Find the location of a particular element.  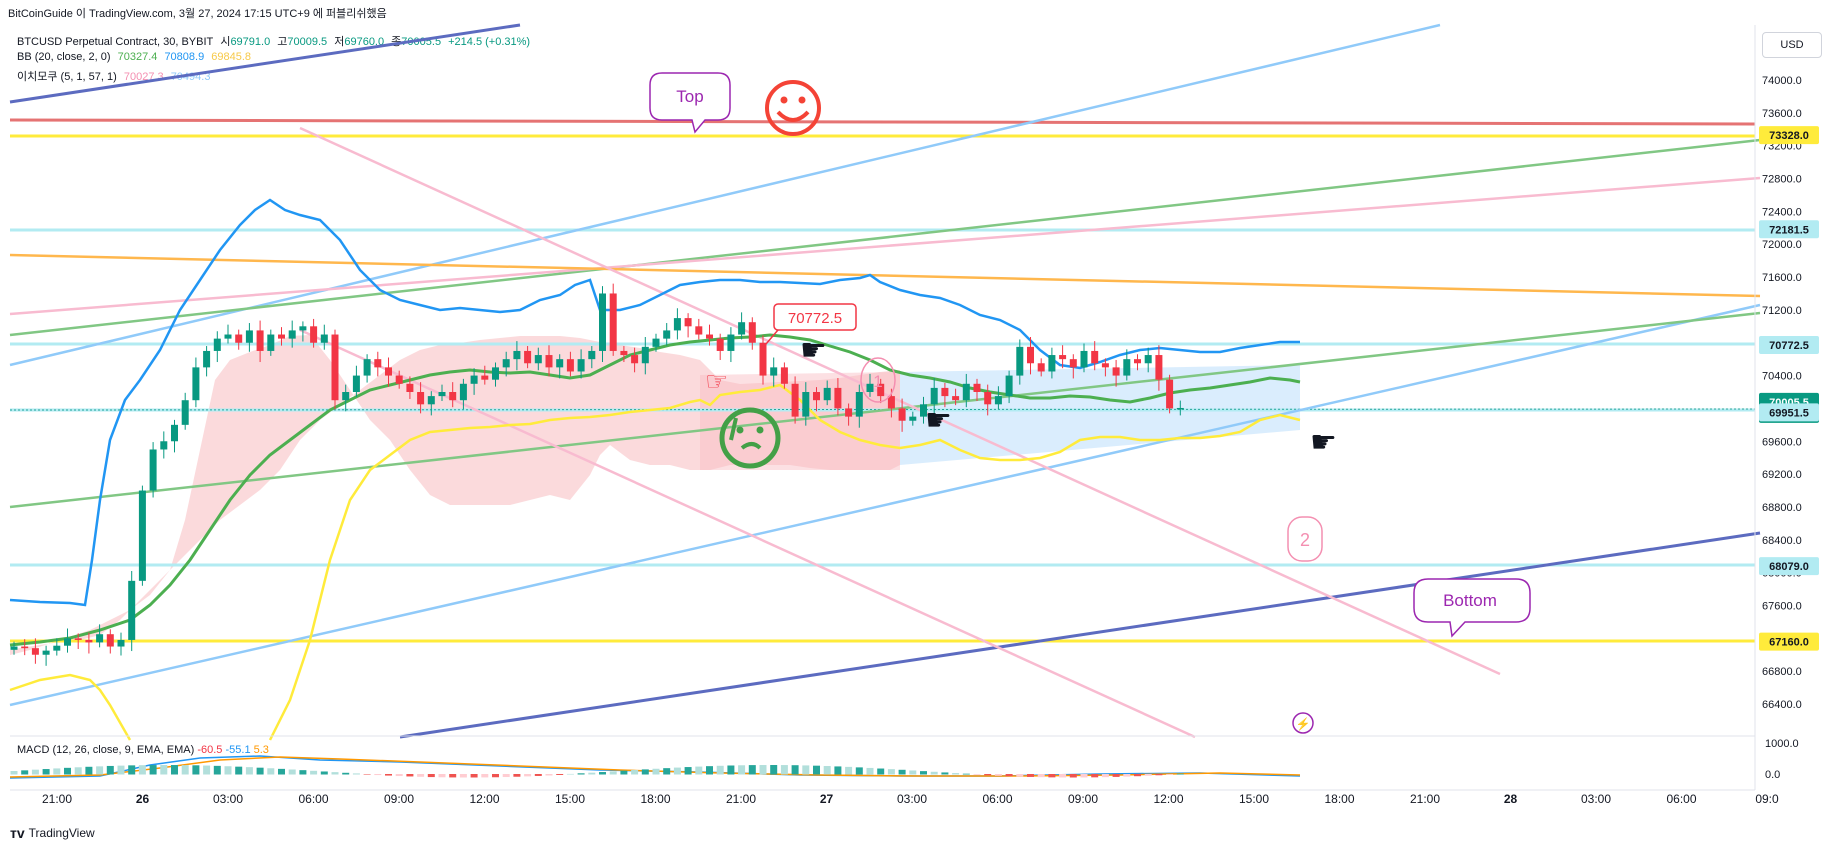

tradingview-logo-icon: ᴛᴠ is located at coordinates (17, 833).